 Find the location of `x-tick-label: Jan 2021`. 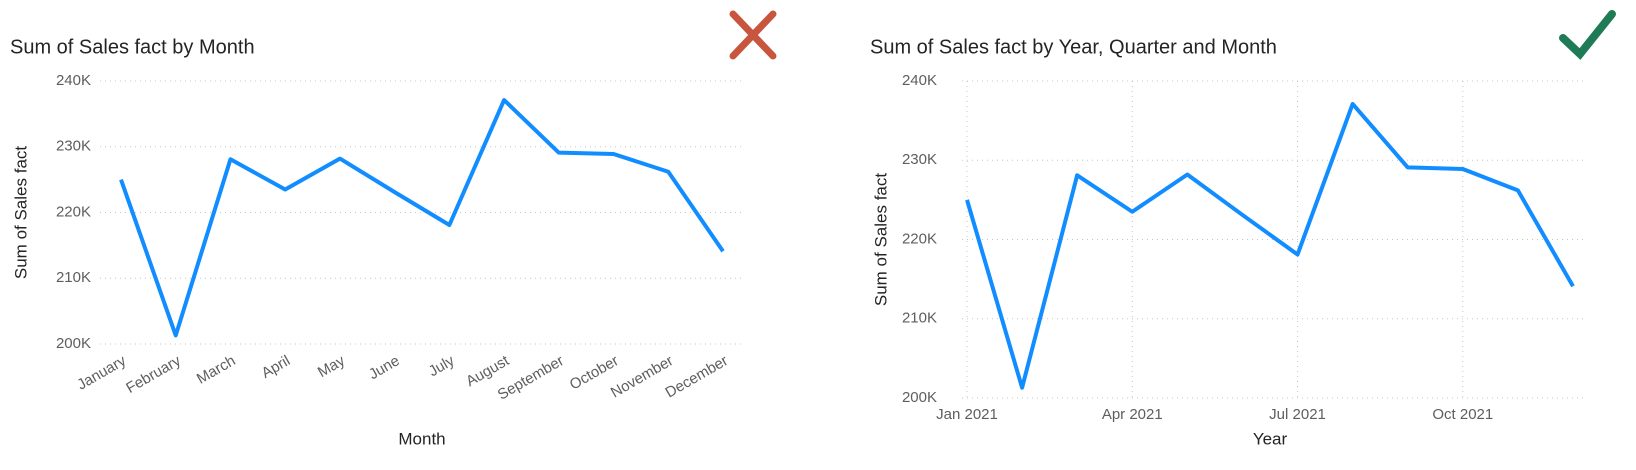

x-tick-label: Jan 2021 is located at coordinates (967, 414).